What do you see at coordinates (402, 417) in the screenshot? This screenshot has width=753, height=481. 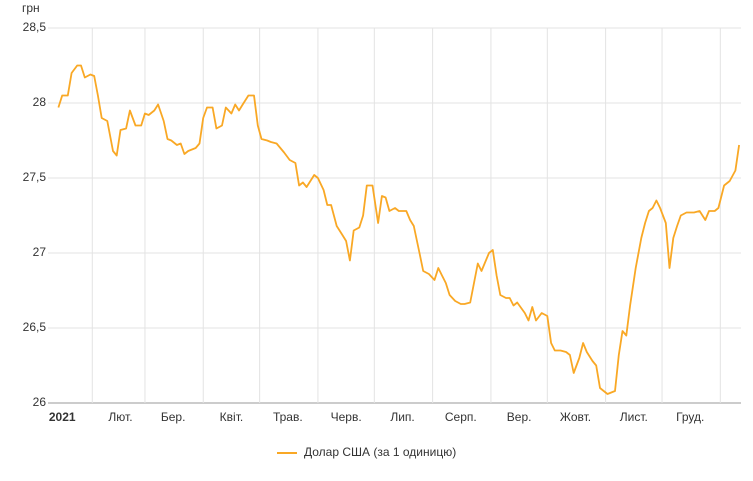 I see `x-tick-label: Лип.` at bounding box center [402, 417].